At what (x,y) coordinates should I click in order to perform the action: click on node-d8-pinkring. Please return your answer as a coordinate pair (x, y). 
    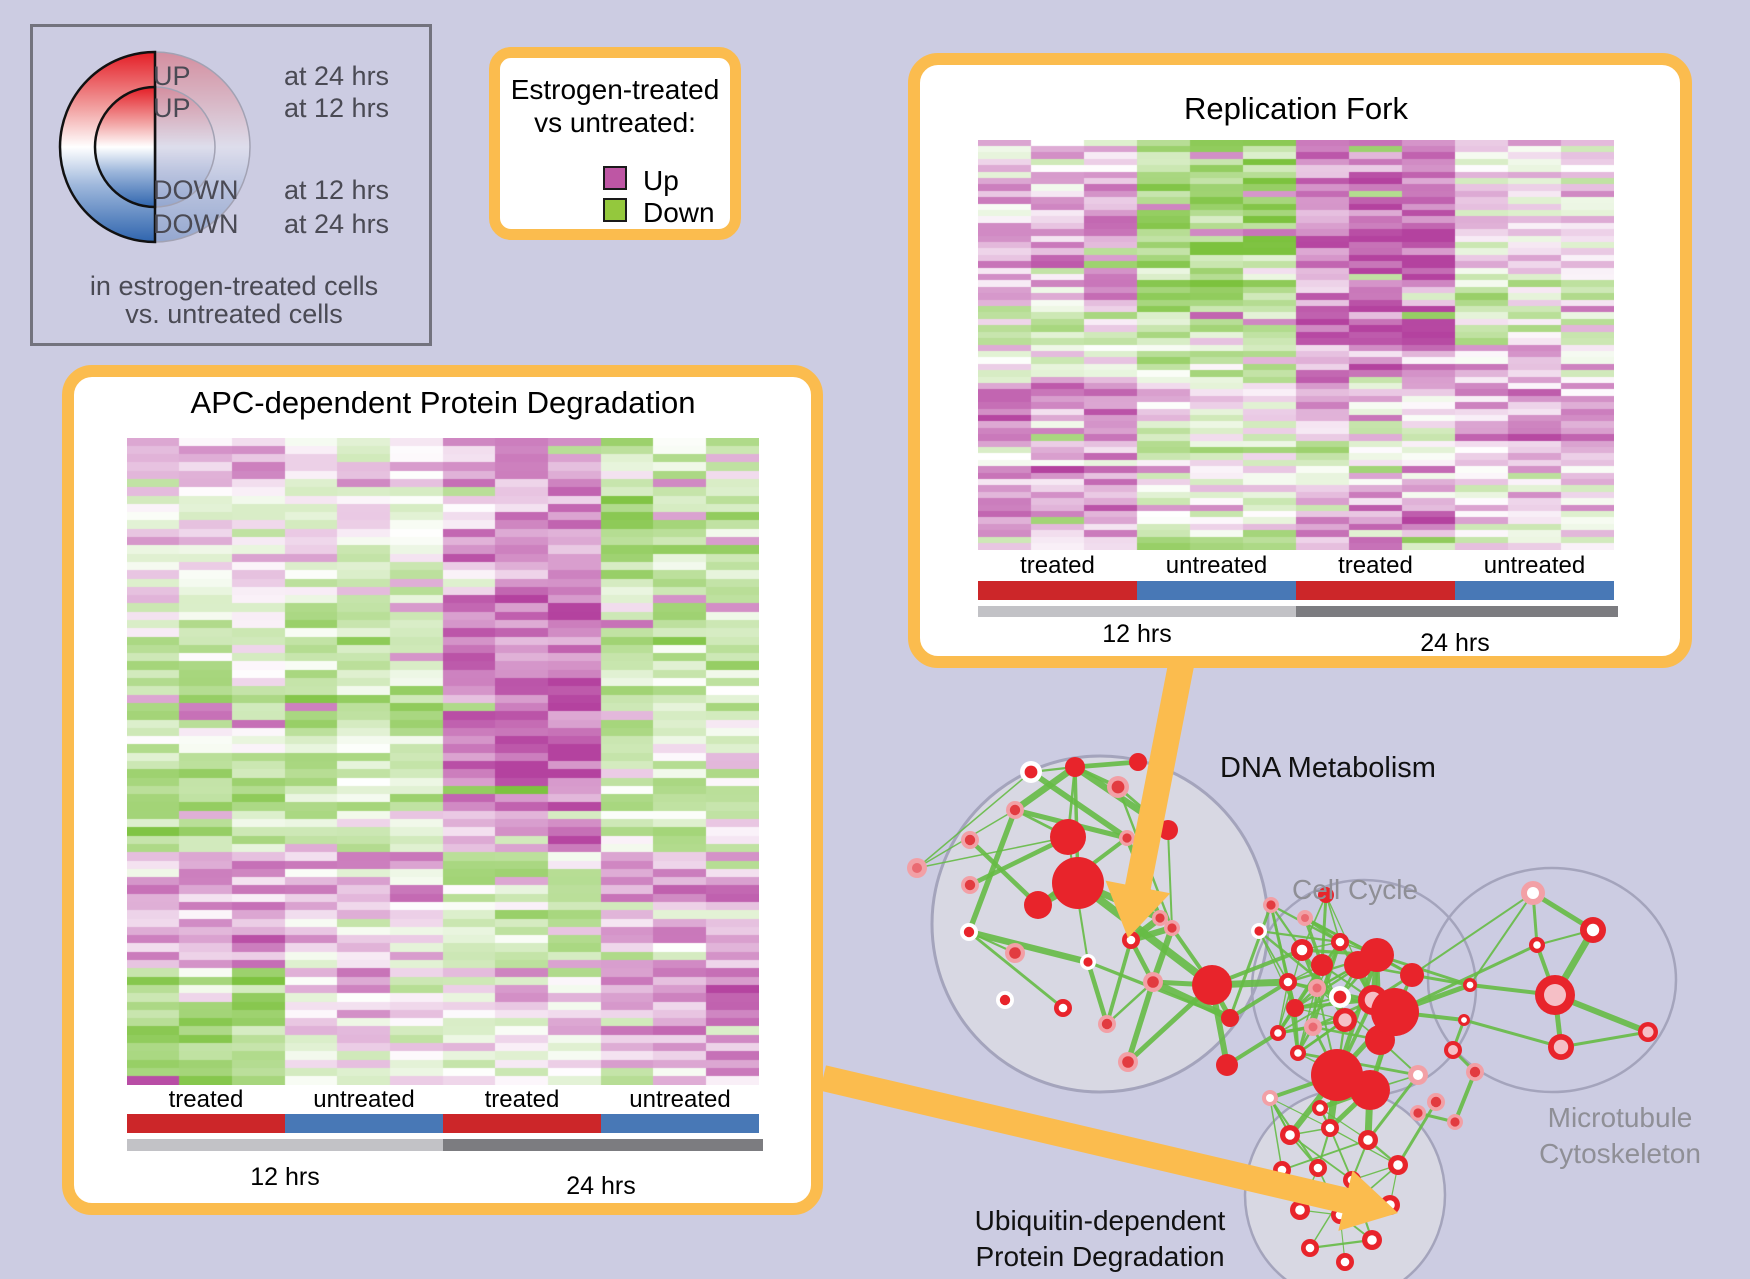
    Looking at the image, I should click on (970, 885).